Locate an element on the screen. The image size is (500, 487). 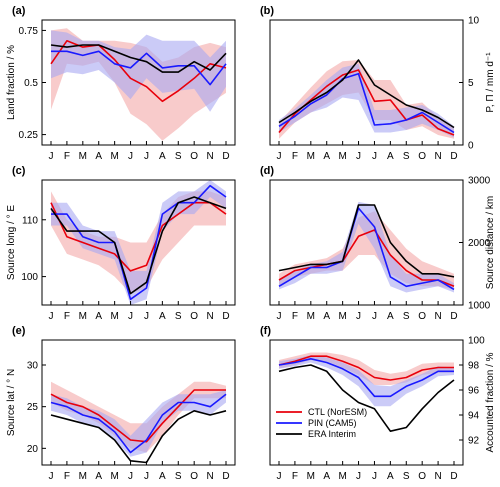
plot-area-b is located at coordinates (366, 99).